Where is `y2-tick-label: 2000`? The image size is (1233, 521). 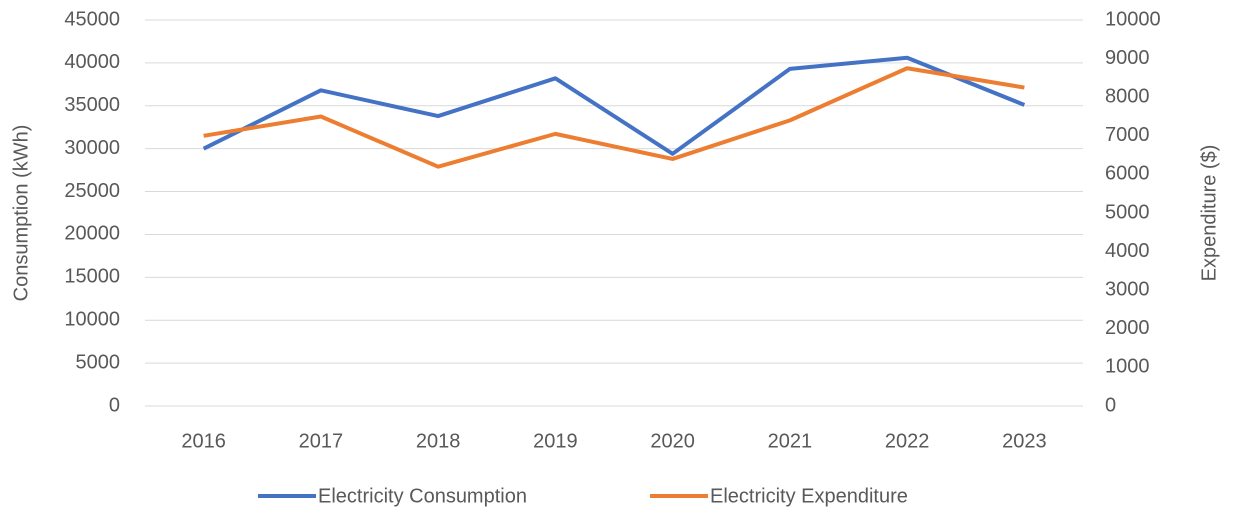
y2-tick-label: 2000 is located at coordinates (1127, 328).